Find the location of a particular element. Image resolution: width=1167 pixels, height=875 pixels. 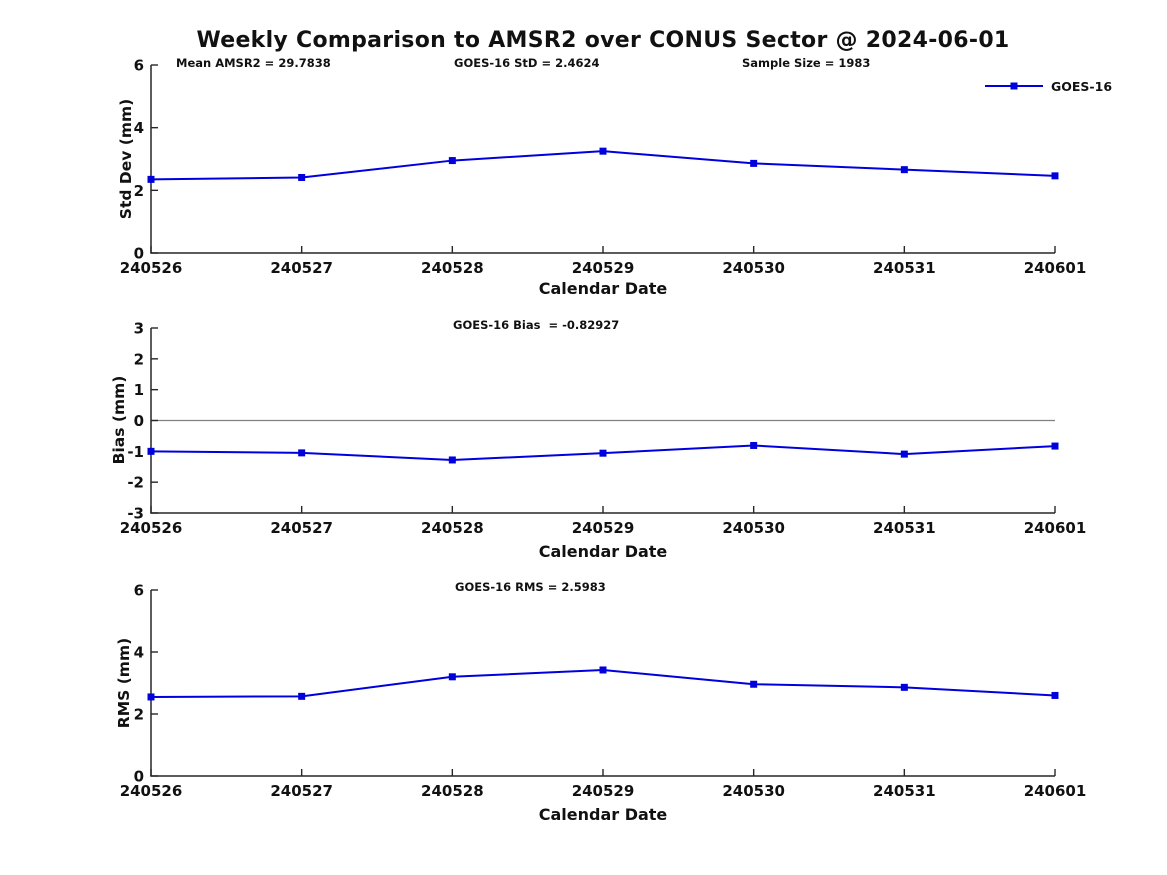

annotation-goes16-rms: GOES-16 RMS = 2.5983 is located at coordinates (530, 587).